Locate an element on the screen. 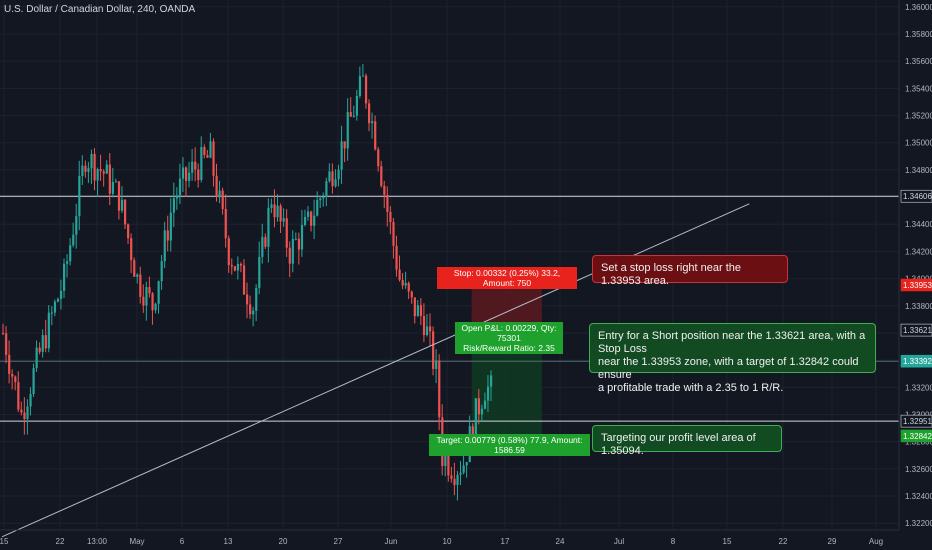 This screenshot has height=550, width=932. y-tick-label: 1.36000 is located at coordinates (918, 7).